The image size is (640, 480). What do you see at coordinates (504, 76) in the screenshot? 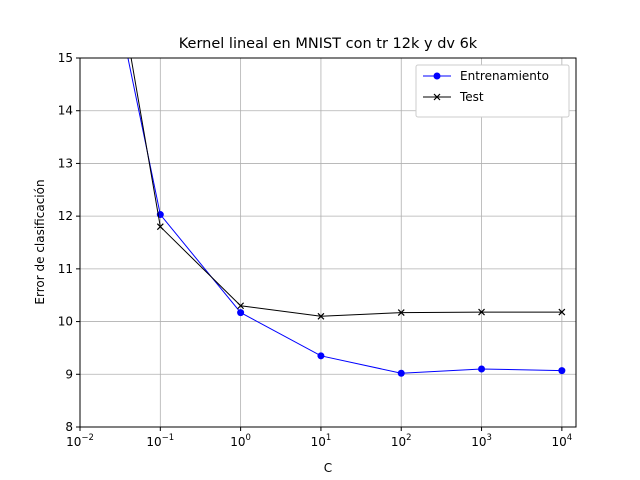
I see `legend-label: Entrenamiento` at bounding box center [504, 76].